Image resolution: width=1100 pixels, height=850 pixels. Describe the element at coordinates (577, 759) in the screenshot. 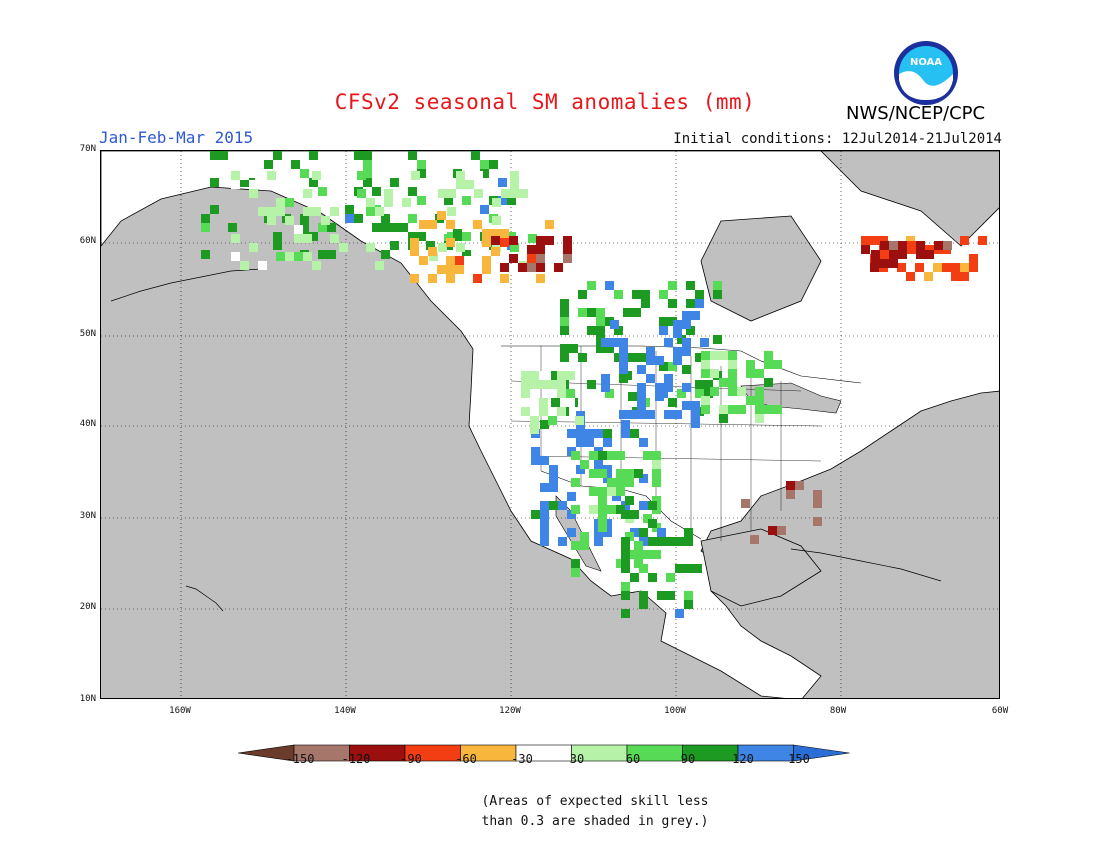

I see `legend-label-30: 30` at that location.